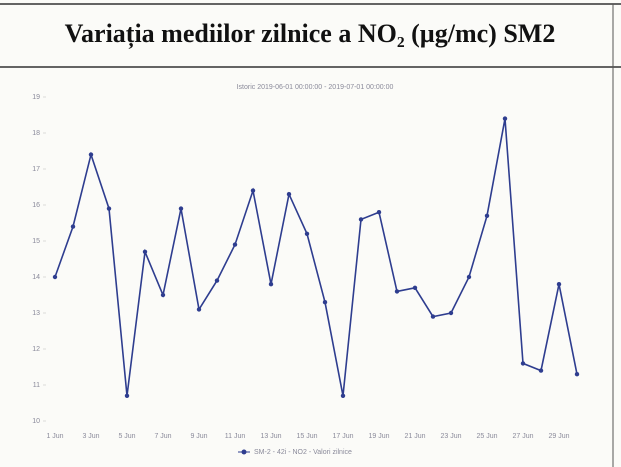  Describe the element at coordinates (450, 436) in the screenshot. I see `x-tick-label: 23 Jun` at that location.